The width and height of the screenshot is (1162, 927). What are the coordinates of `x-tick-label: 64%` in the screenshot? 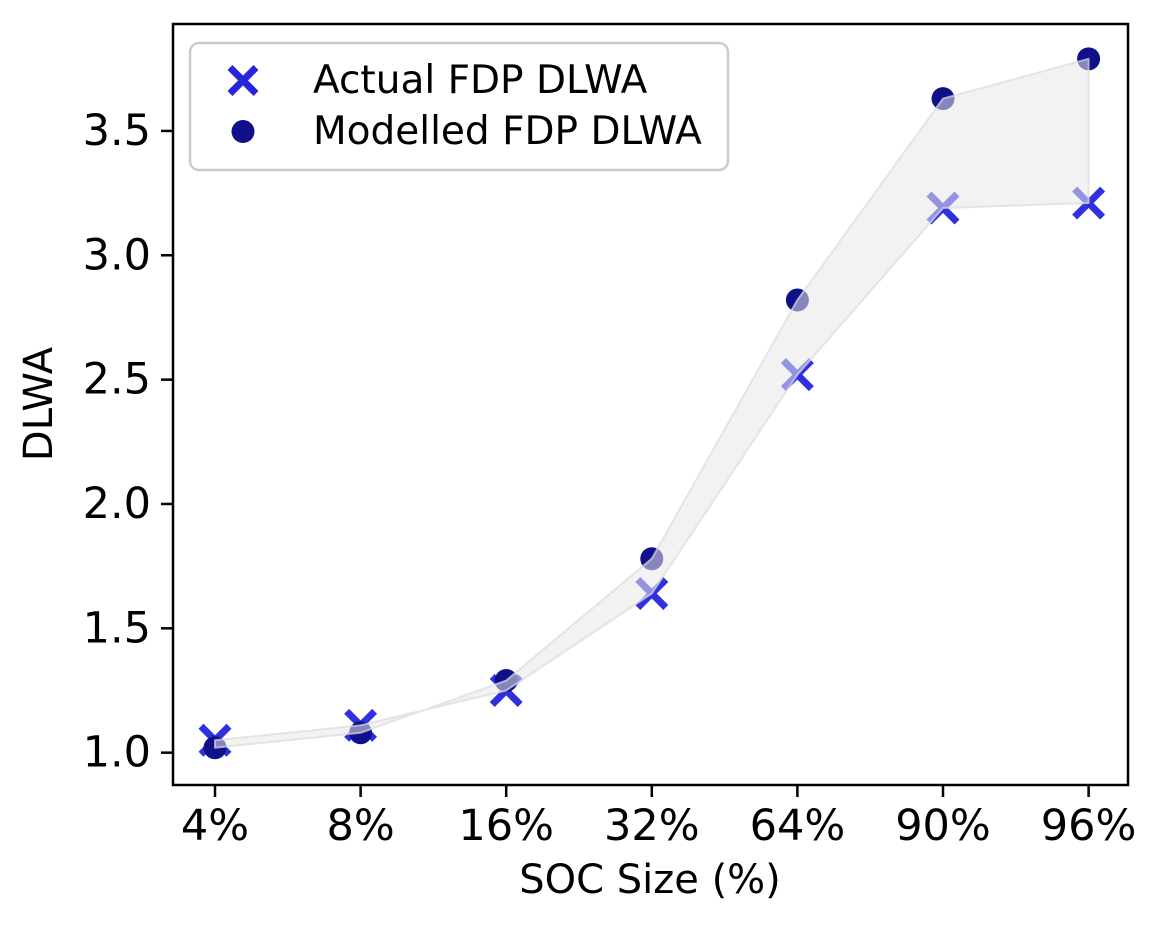 It's located at (798, 826).